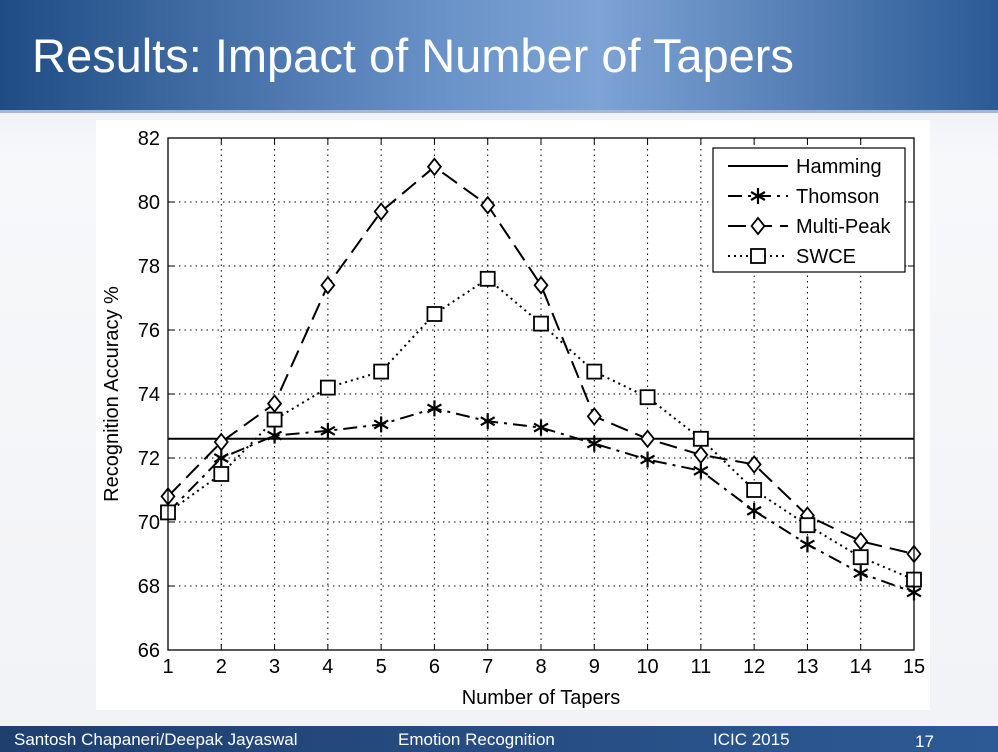 This screenshot has height=752, width=998. What do you see at coordinates (149, 587) in the screenshot?
I see `y-tick-label: 68` at bounding box center [149, 587].